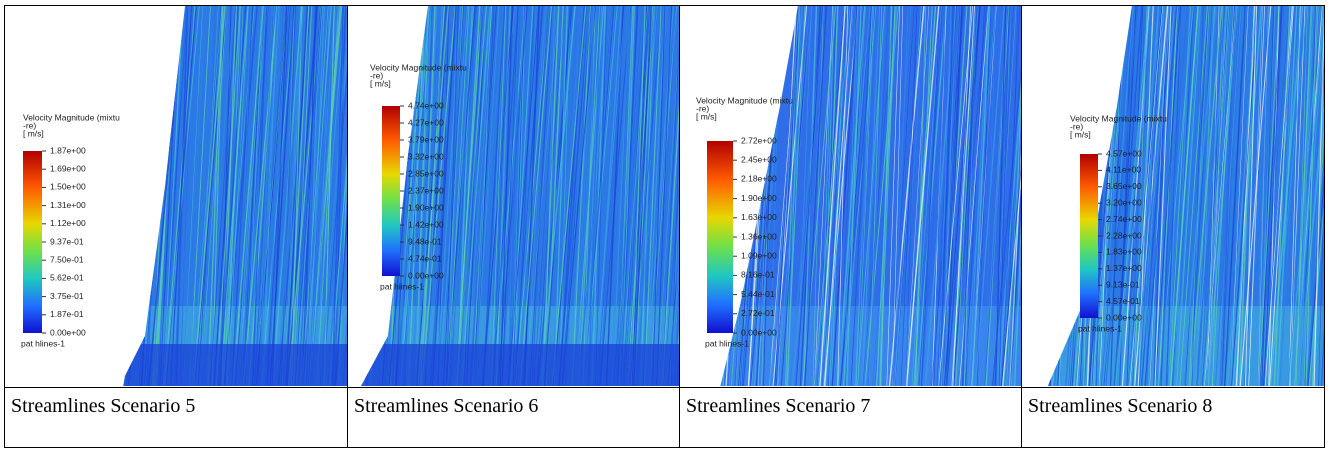 The image size is (1331, 453). Describe the element at coordinates (68, 332) in the screenshot. I see `colorbar-label: 0.00e+00` at that location.